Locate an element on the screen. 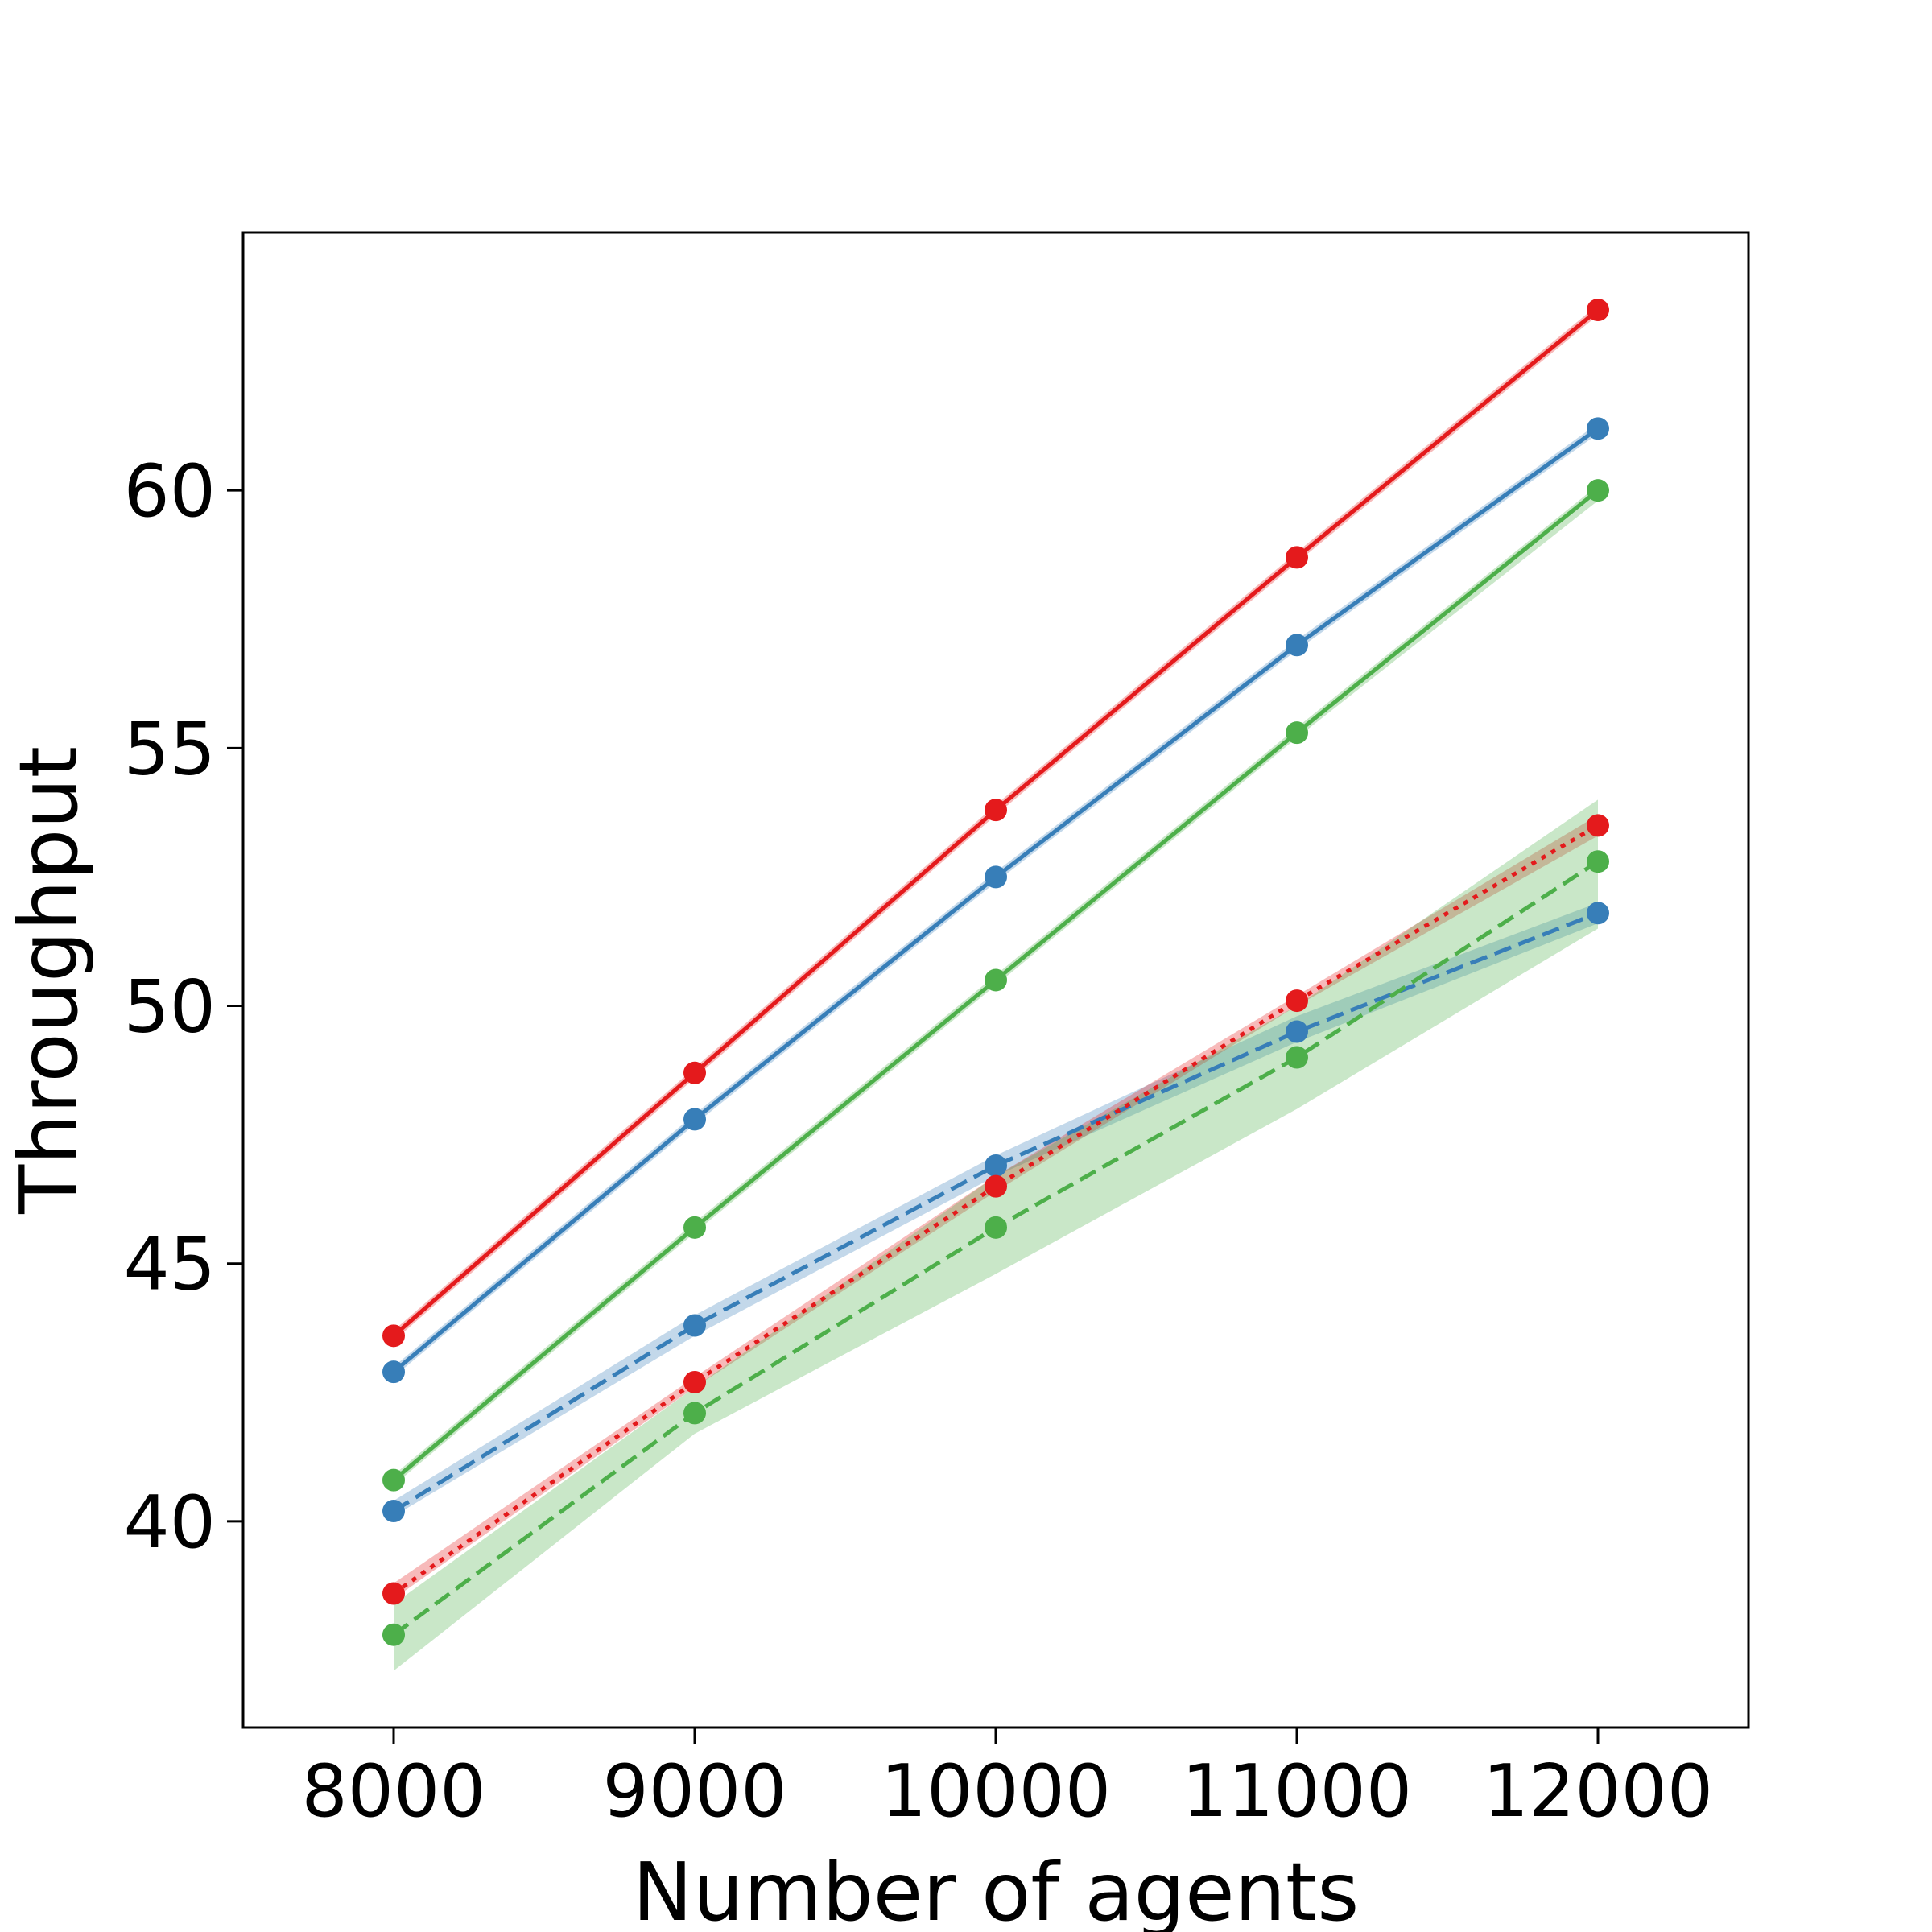 The image size is (1932, 1932). x-tick-label: 11000 is located at coordinates (1297, 1791).